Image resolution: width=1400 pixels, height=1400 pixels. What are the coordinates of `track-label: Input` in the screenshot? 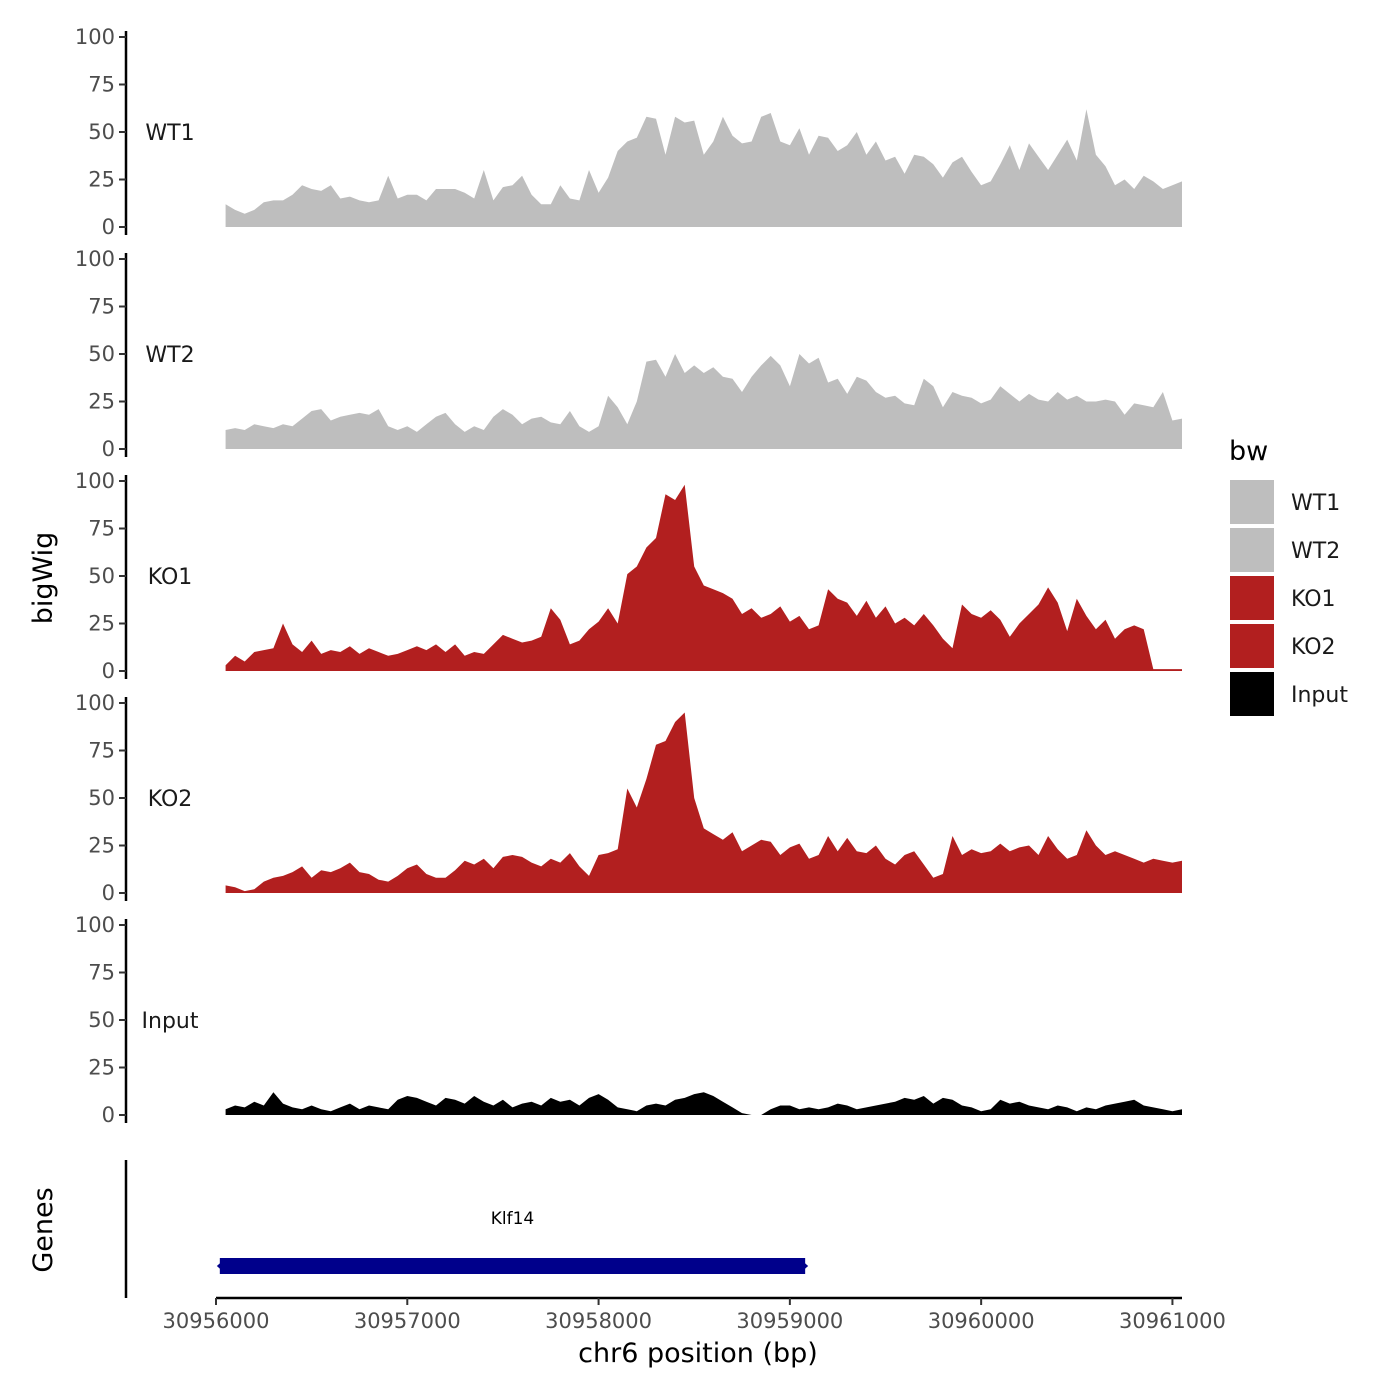 It's located at (170, 1021).